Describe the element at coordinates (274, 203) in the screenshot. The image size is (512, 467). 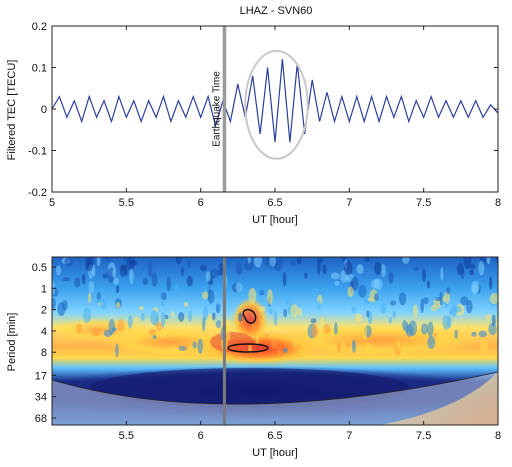
I see `top-x-tick-label: 6.5` at that location.